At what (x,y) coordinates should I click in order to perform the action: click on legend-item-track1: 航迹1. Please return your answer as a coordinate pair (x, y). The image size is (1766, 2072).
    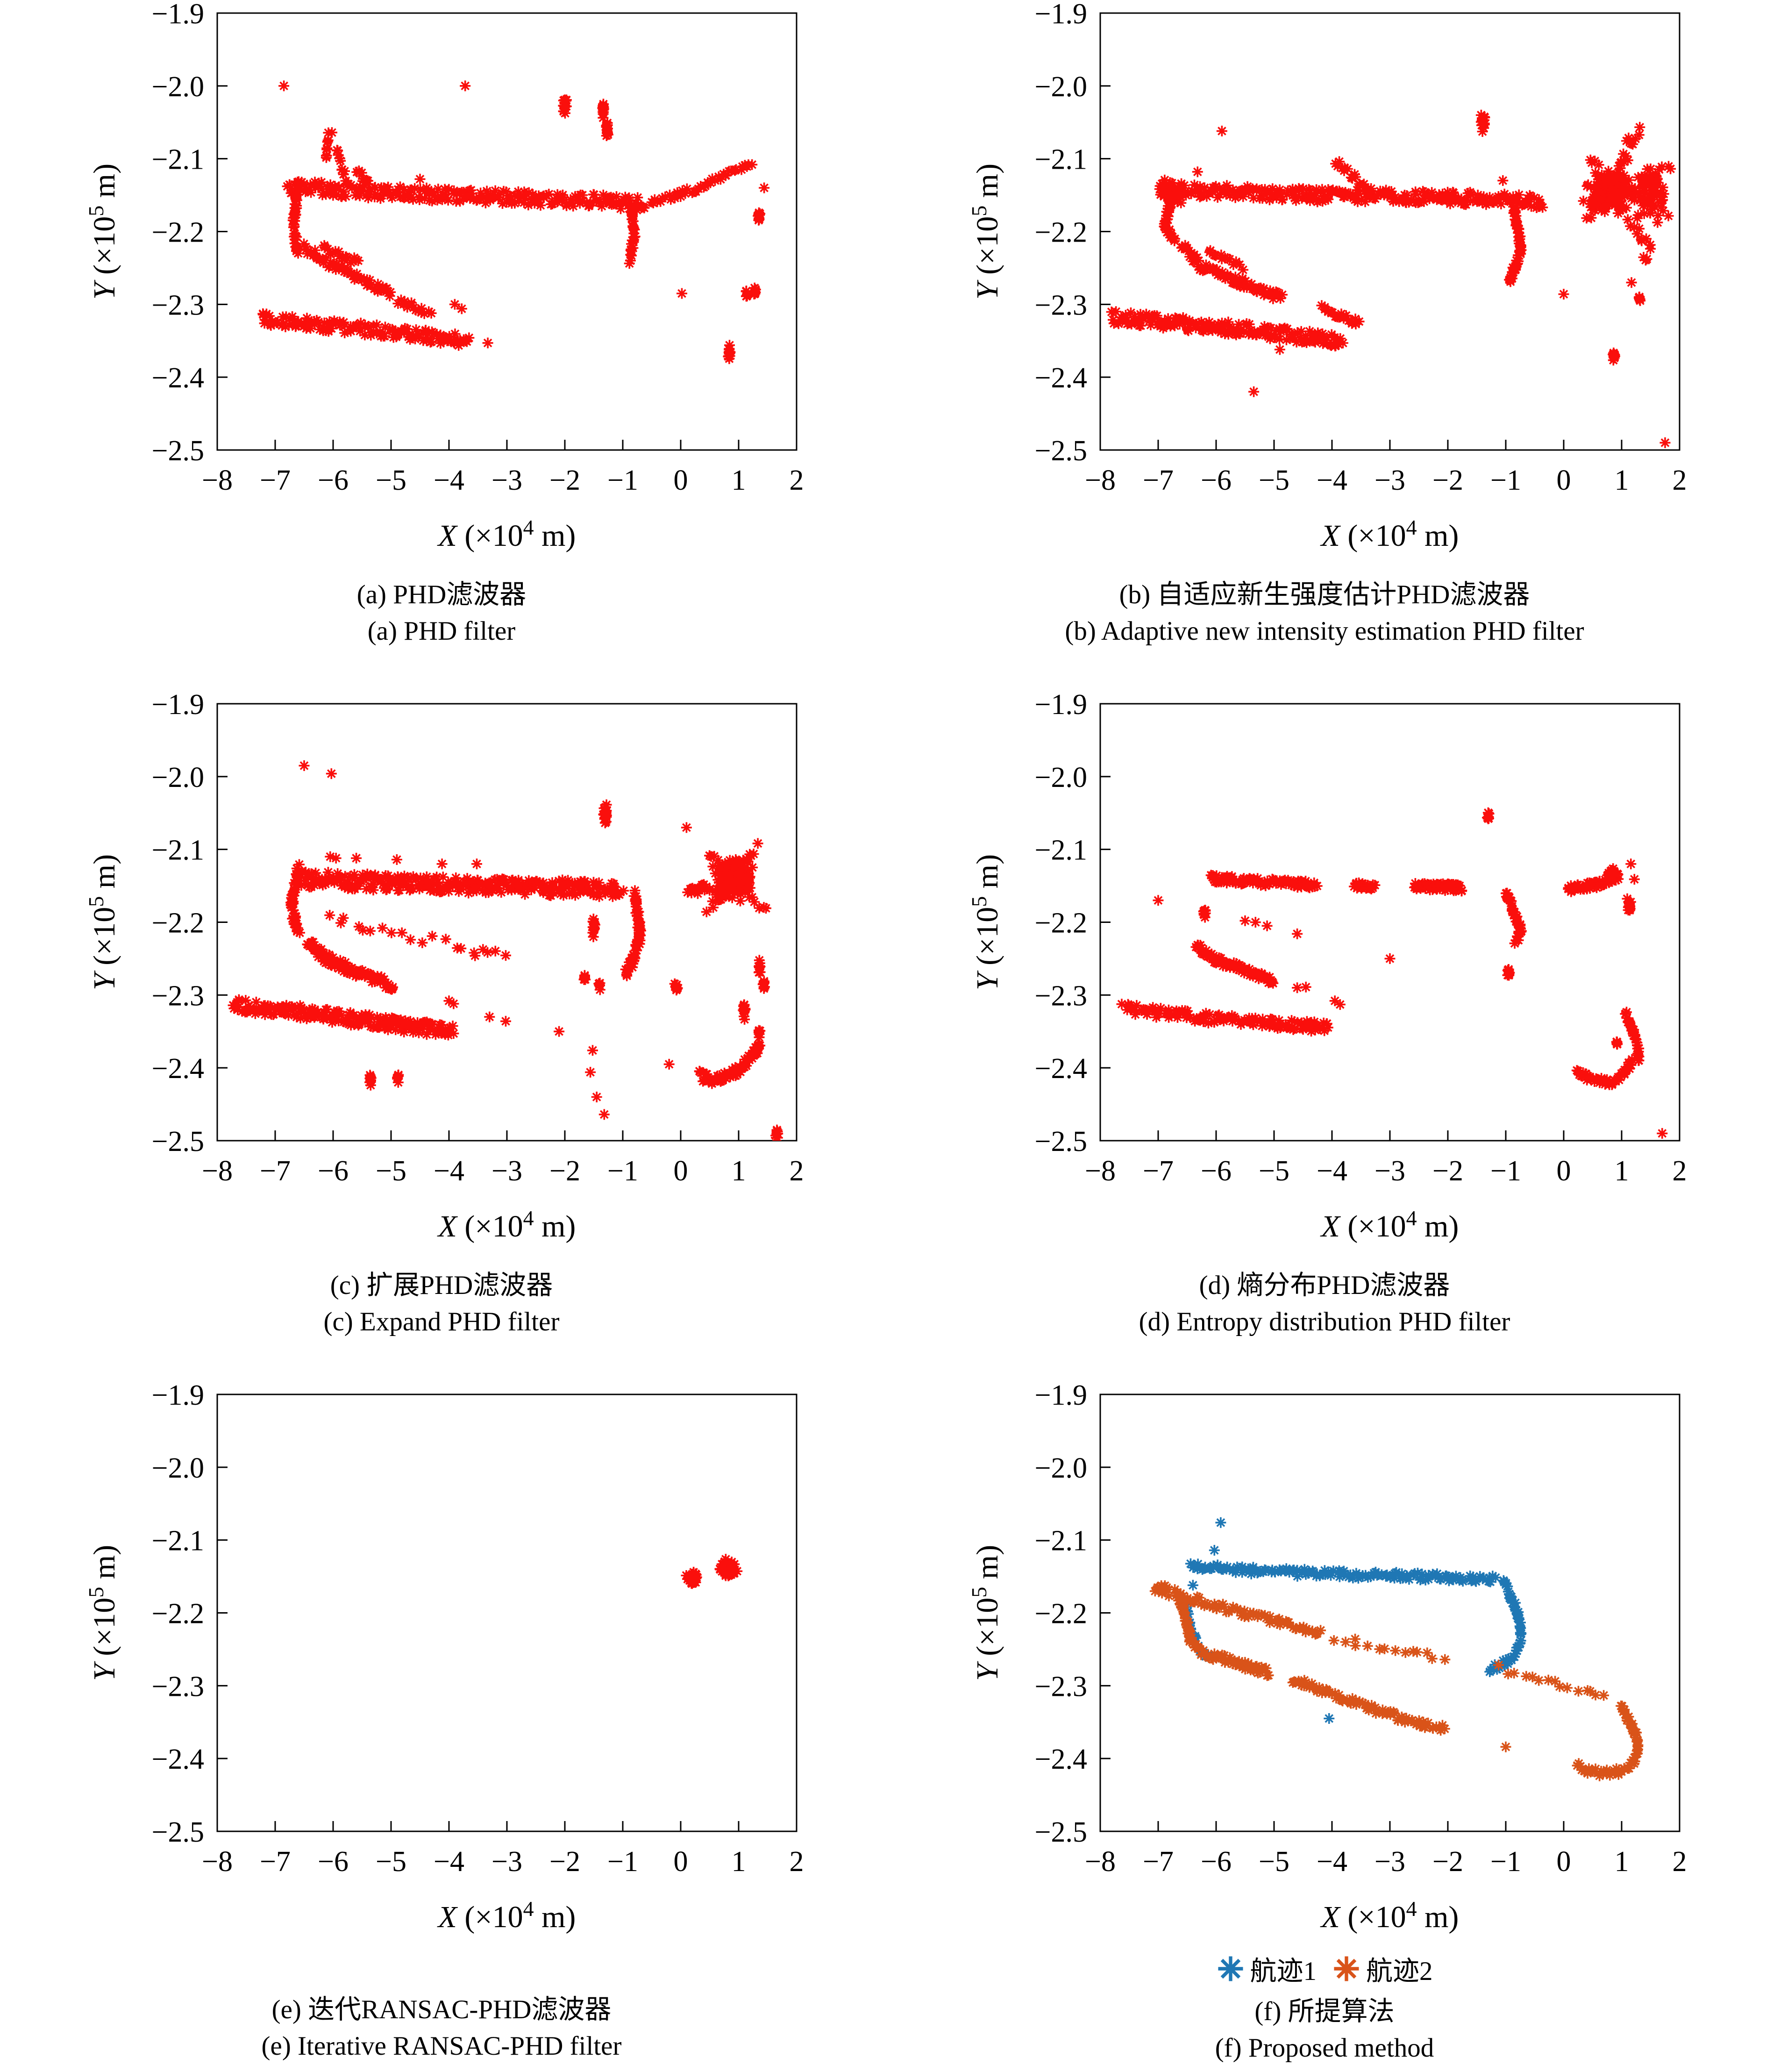
    Looking at the image, I should click on (1267, 1969).